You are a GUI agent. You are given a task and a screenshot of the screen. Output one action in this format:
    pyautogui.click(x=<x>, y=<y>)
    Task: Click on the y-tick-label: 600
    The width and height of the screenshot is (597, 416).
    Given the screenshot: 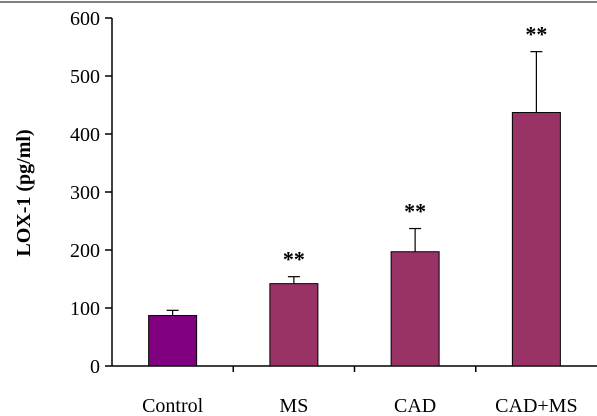 What is the action you would take?
    pyautogui.click(x=85, y=19)
    